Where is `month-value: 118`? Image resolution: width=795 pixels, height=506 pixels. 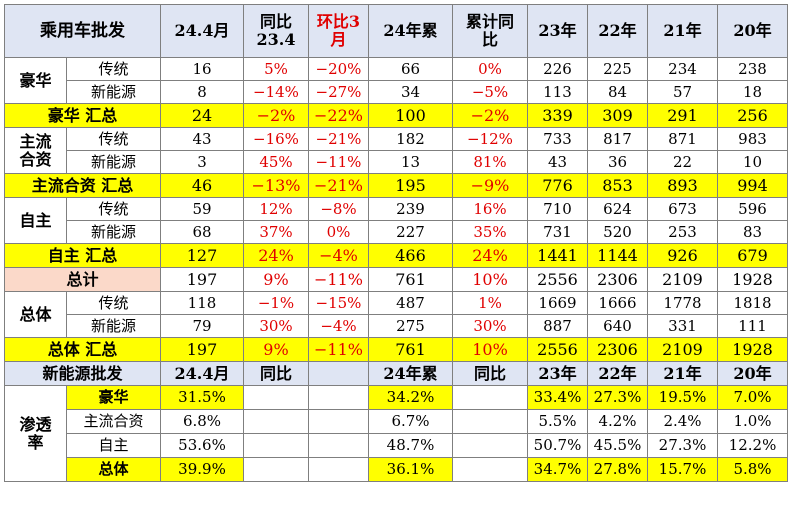 month-value: 118 is located at coordinates (202, 303).